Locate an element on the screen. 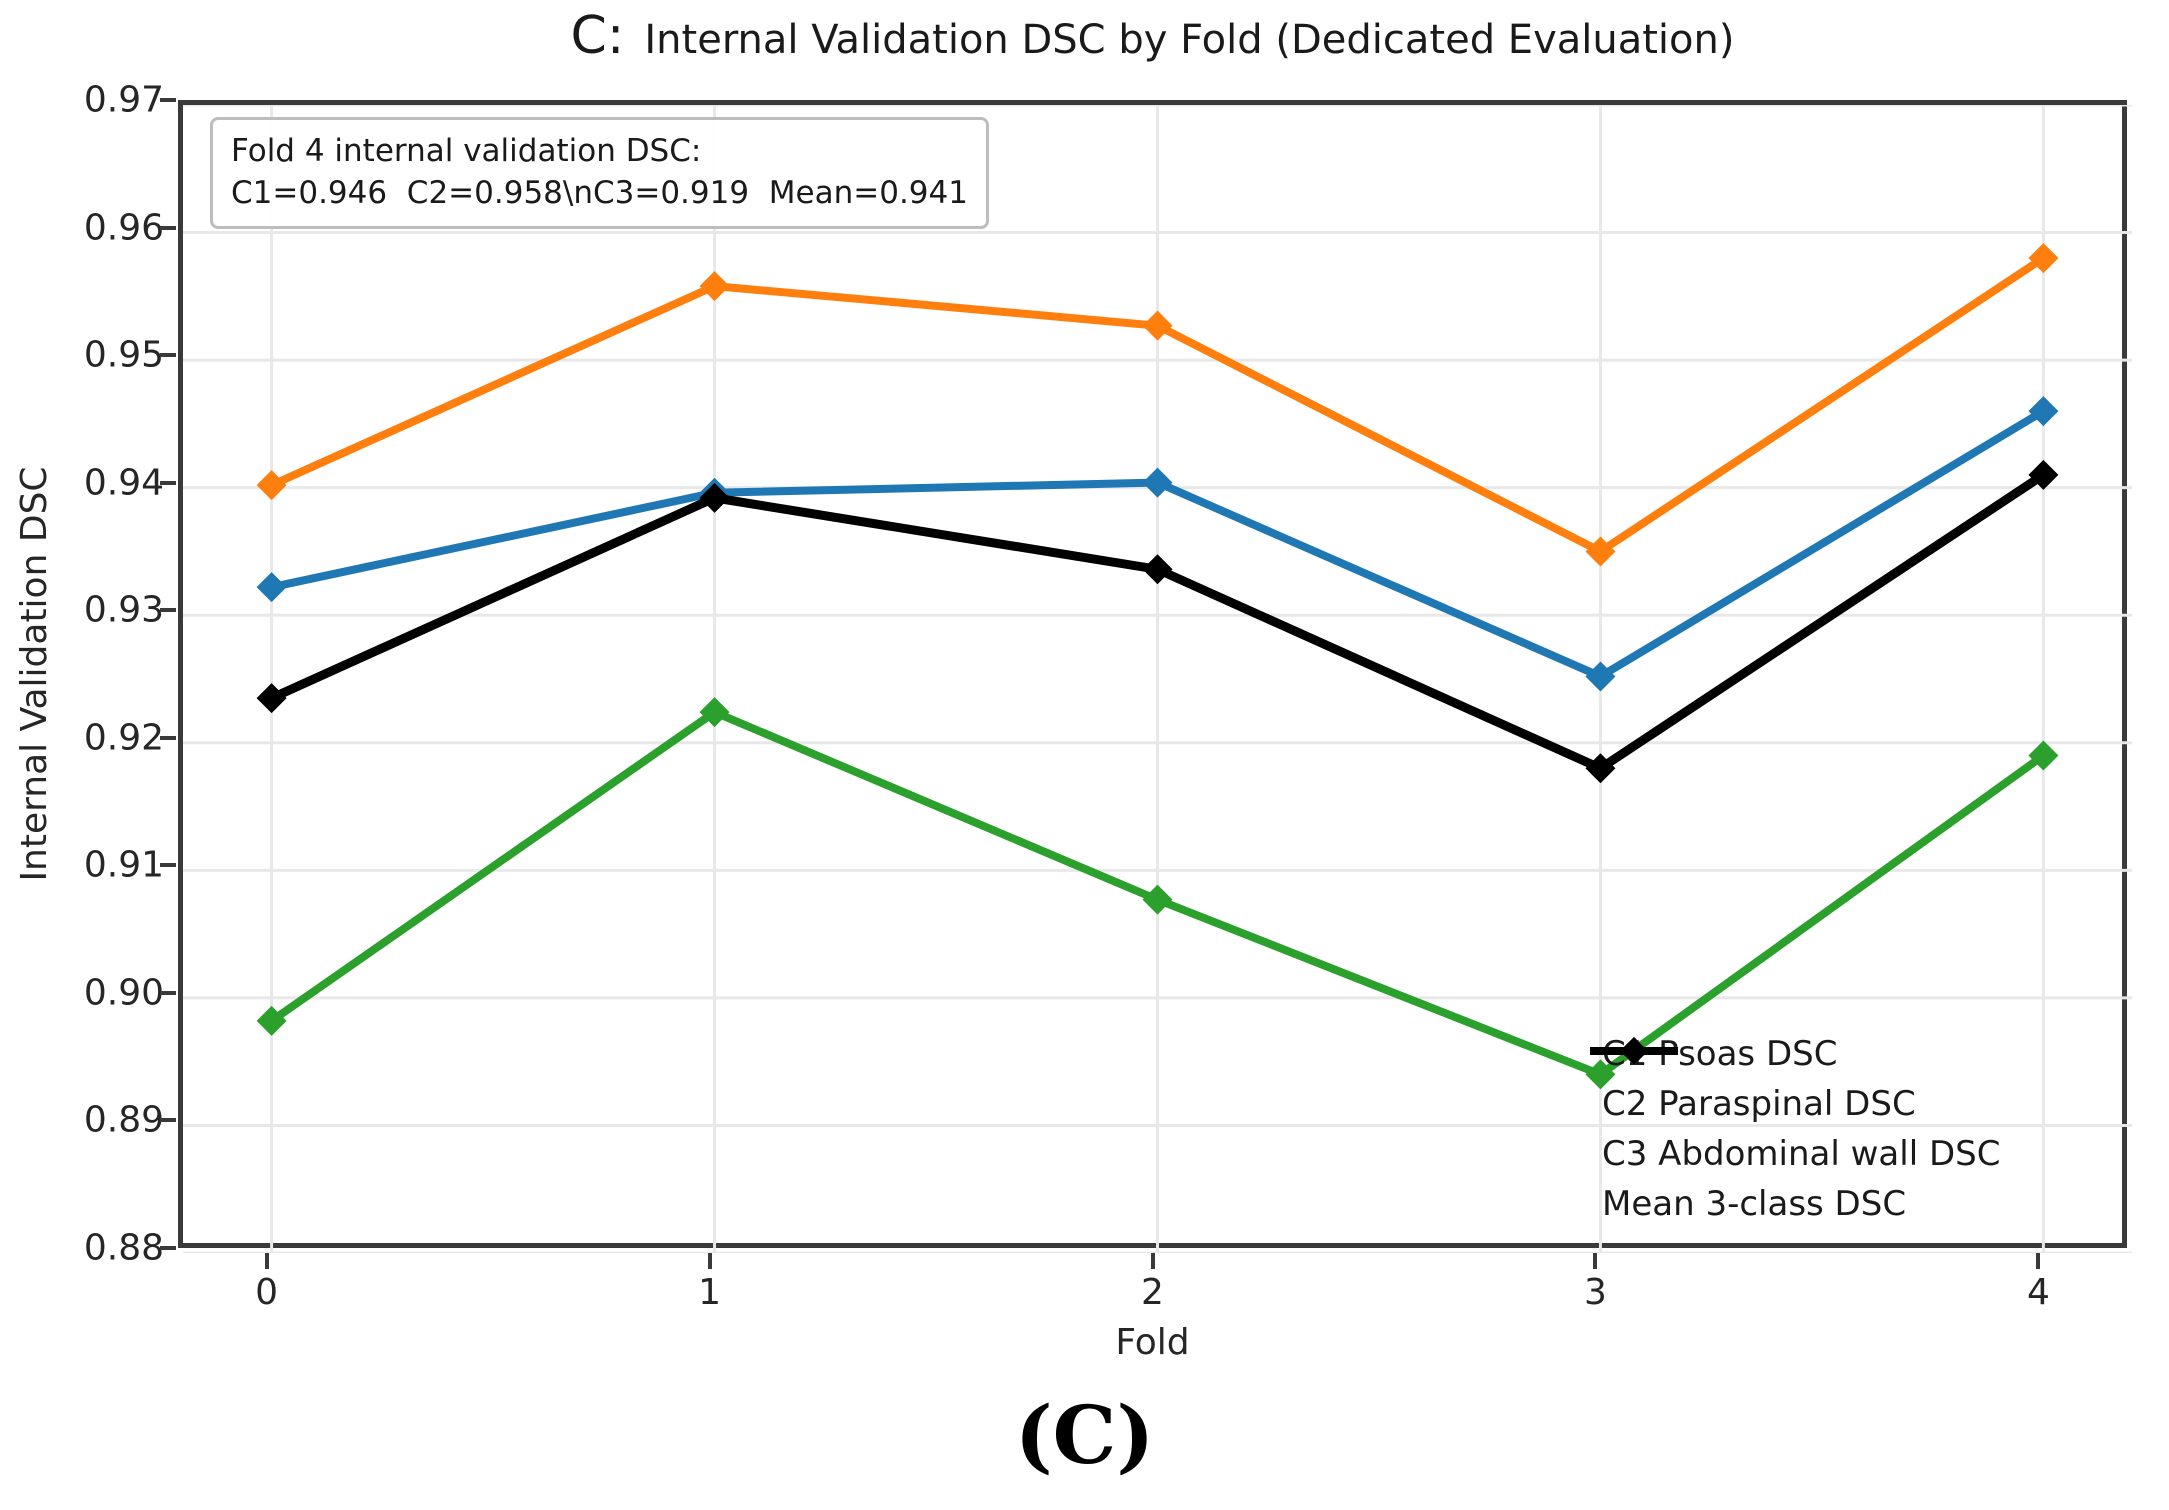  x-tick-label-3: 3 is located at coordinates (1595, 1292).